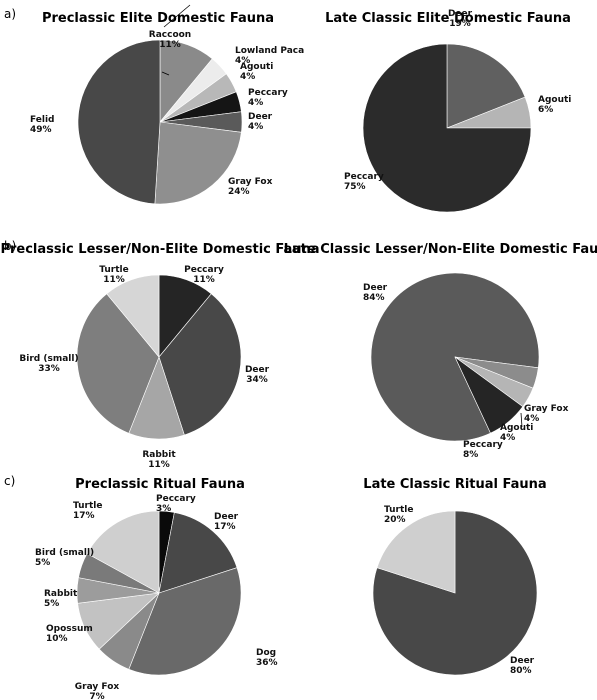 The width and height of the screenshot is (597, 700). What do you see at coordinates (88, 511) in the screenshot?
I see `slice-label: Turtle 17%` at bounding box center [88, 511].